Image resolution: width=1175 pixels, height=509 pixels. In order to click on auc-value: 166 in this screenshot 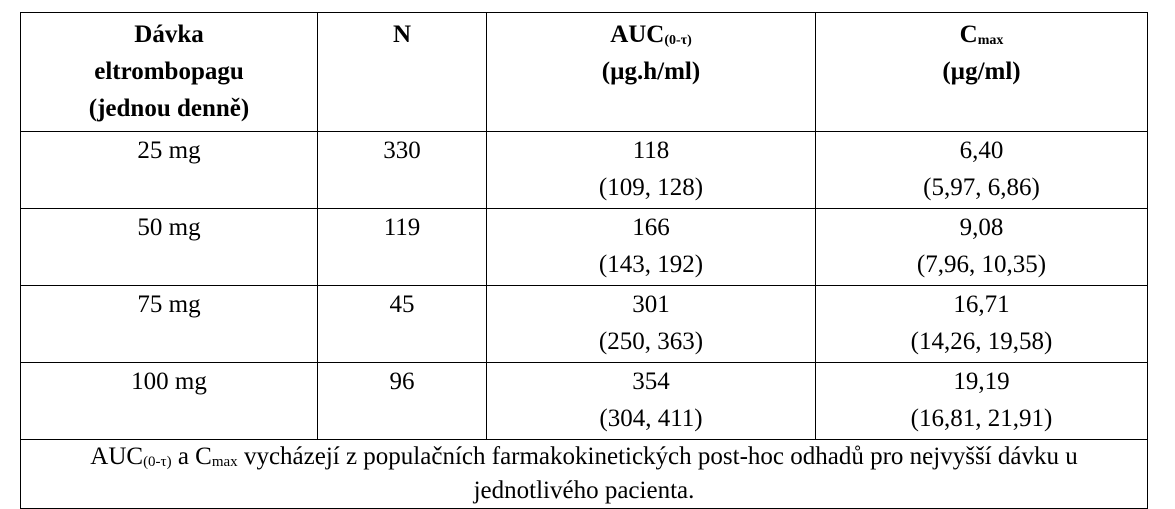, I will do `click(651, 227)`.